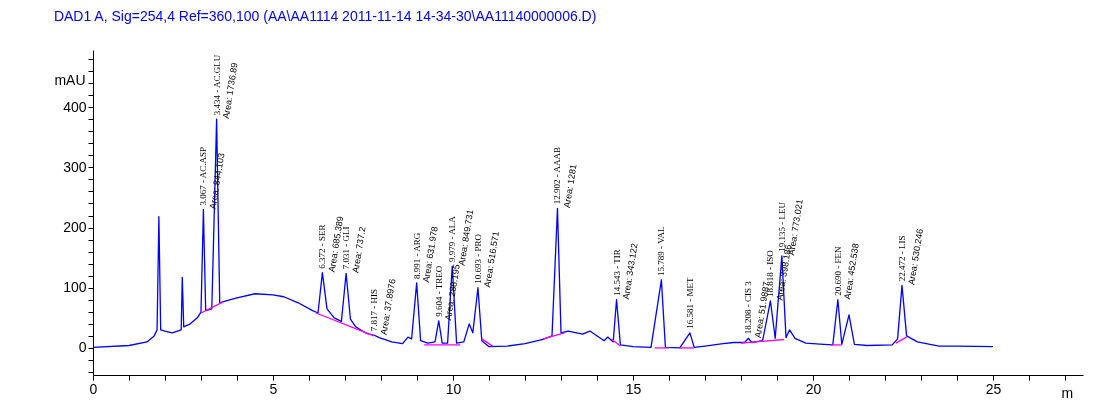 This screenshot has width=1094, height=408. Describe the element at coordinates (75, 227) in the screenshot. I see `y-tick-label: 200` at that location.